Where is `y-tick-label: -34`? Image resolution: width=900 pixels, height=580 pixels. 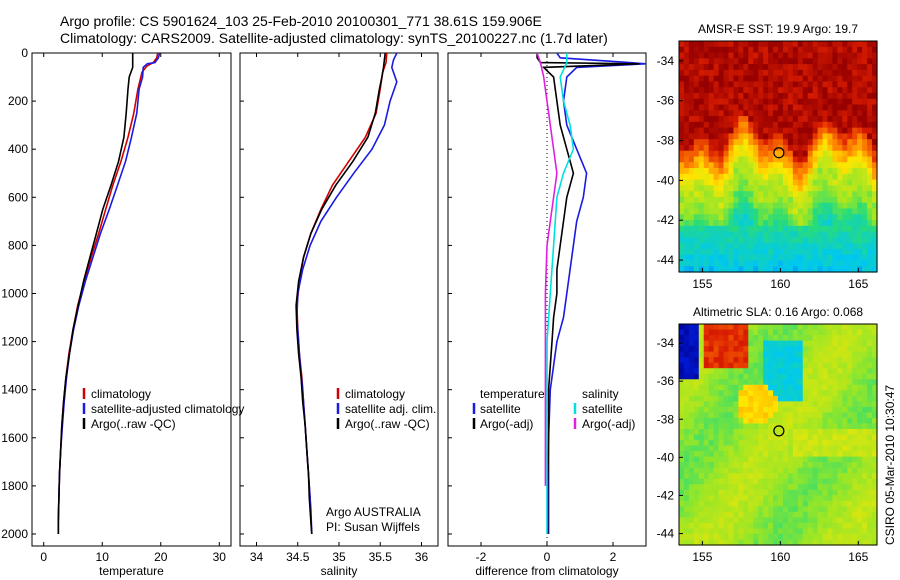 y-tick-label: -34 is located at coordinates (666, 343).